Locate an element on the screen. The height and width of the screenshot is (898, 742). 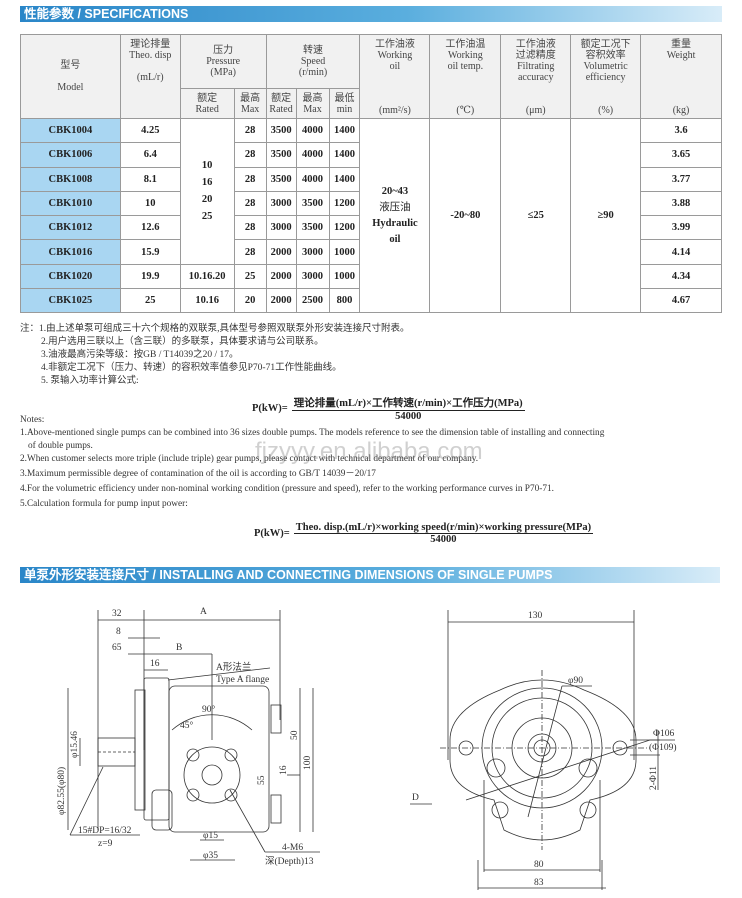
header-pressure-rated: 额定 Rated is located at coordinates (207, 103).